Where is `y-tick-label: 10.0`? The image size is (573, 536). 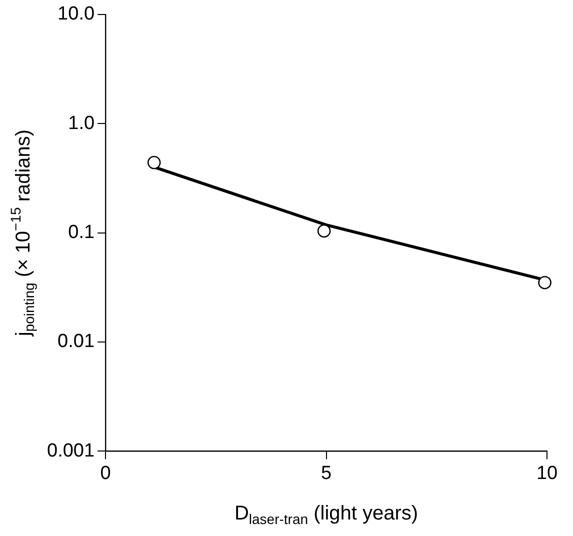
y-tick-label: 10.0 is located at coordinates (76, 14).